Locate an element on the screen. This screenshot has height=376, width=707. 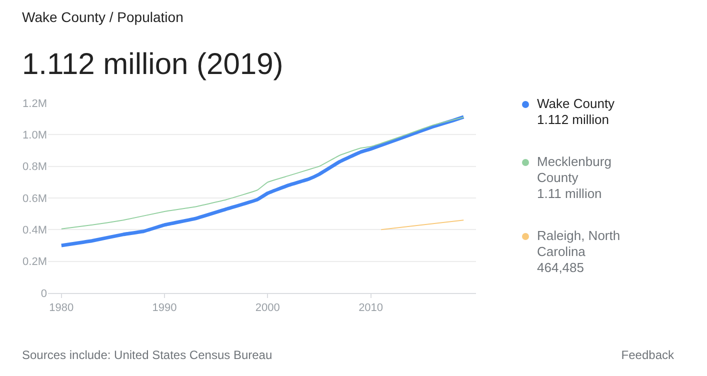
text: 1.11 million is located at coordinates (569, 193).